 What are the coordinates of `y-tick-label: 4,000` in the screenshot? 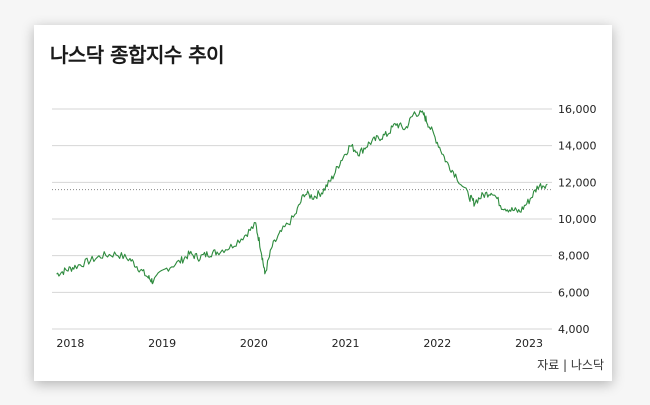 It's located at (574, 329).